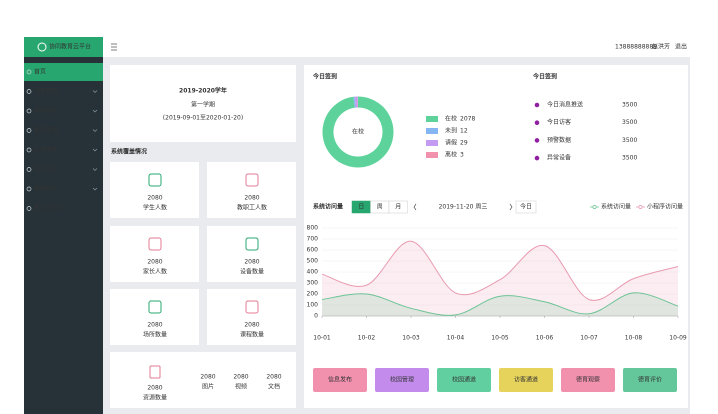 The image size is (718, 414). What do you see at coordinates (114, 47) in the screenshot?
I see `menu-toggle` at bounding box center [114, 47].